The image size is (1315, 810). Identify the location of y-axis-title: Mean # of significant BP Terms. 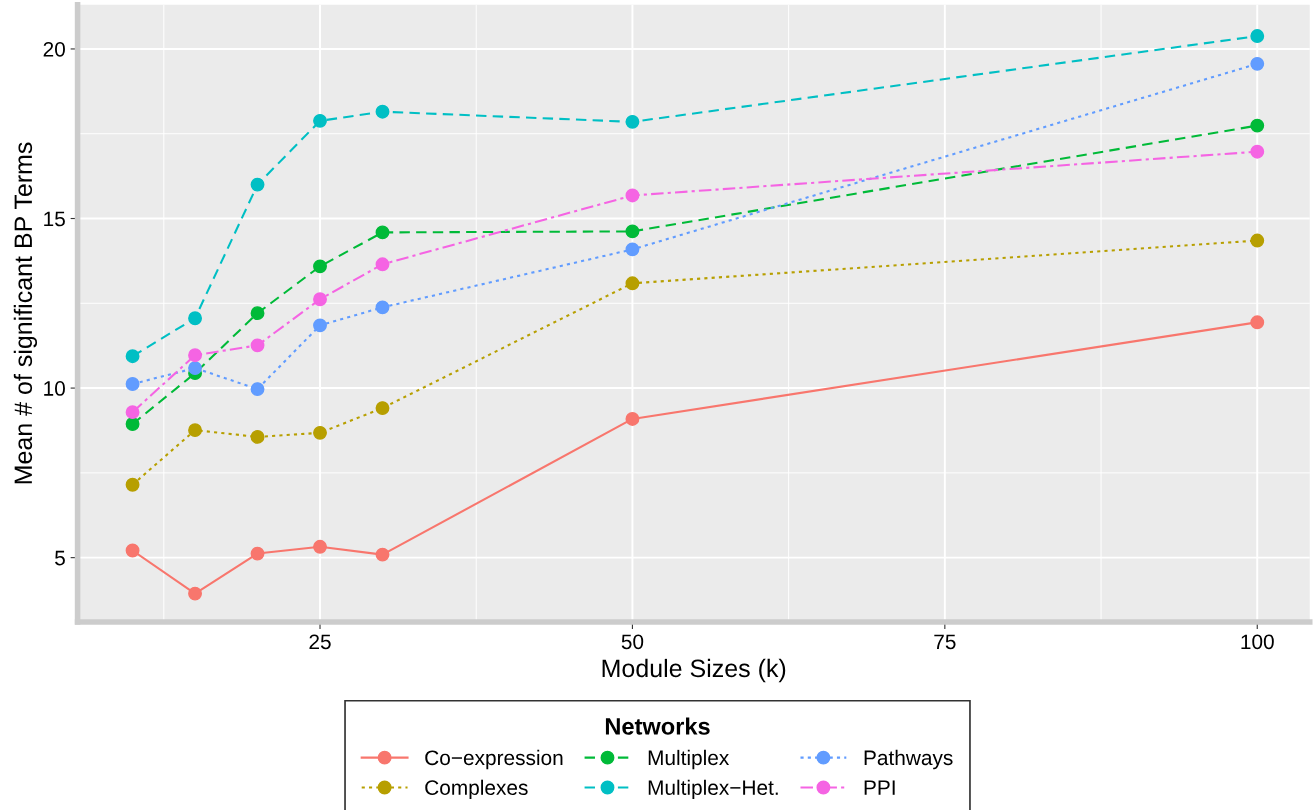
(25, 313).